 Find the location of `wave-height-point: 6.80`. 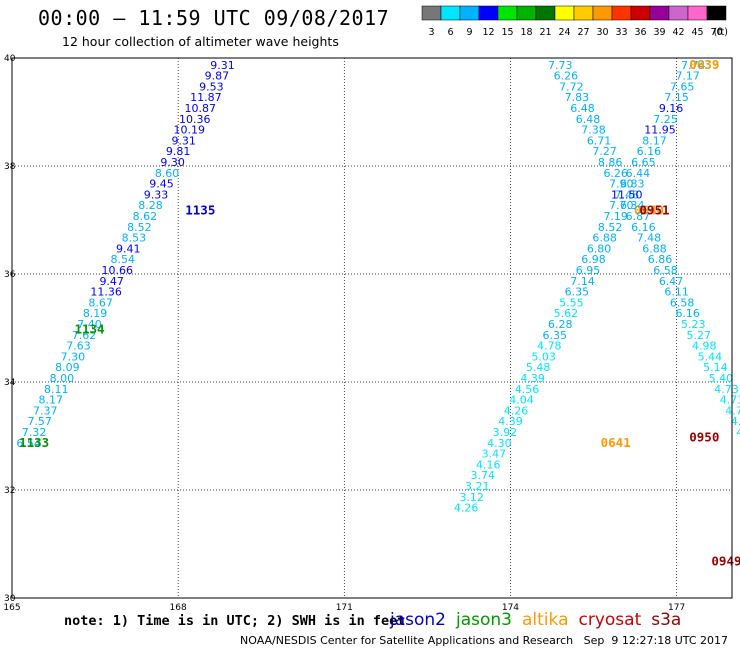

wave-height-point: 6.80 is located at coordinates (599, 248).